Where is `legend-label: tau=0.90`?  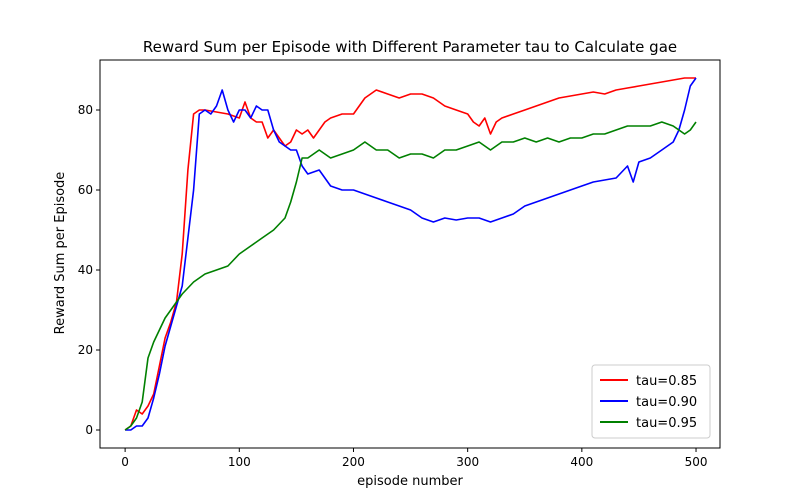
legend-label: tau=0.90 is located at coordinates (666, 402).